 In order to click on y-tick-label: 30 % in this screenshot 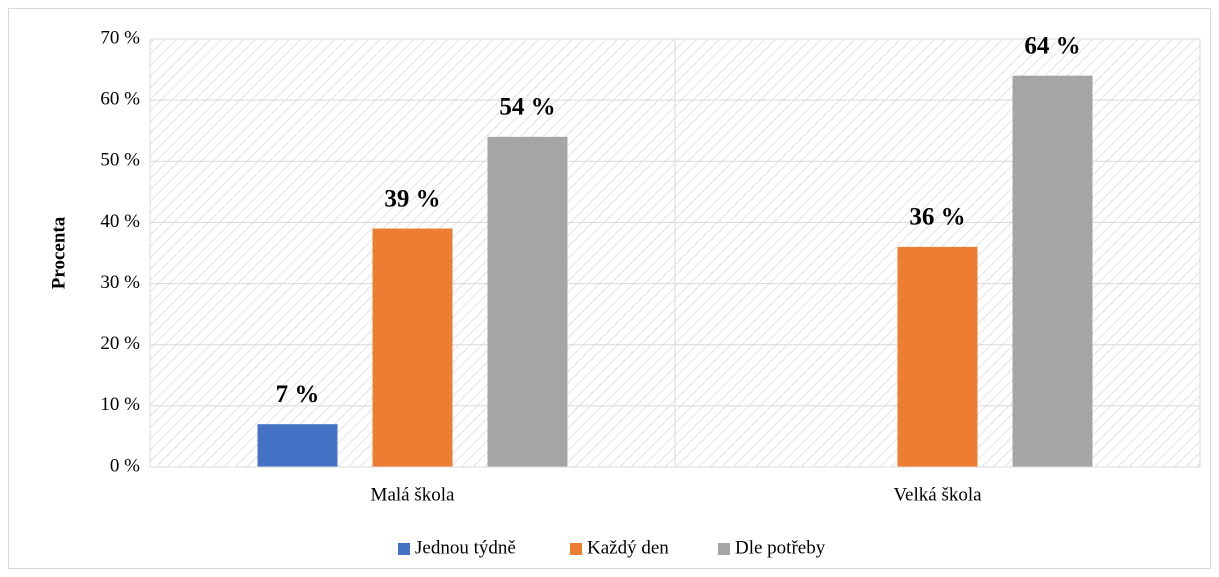, I will do `click(120, 282)`.